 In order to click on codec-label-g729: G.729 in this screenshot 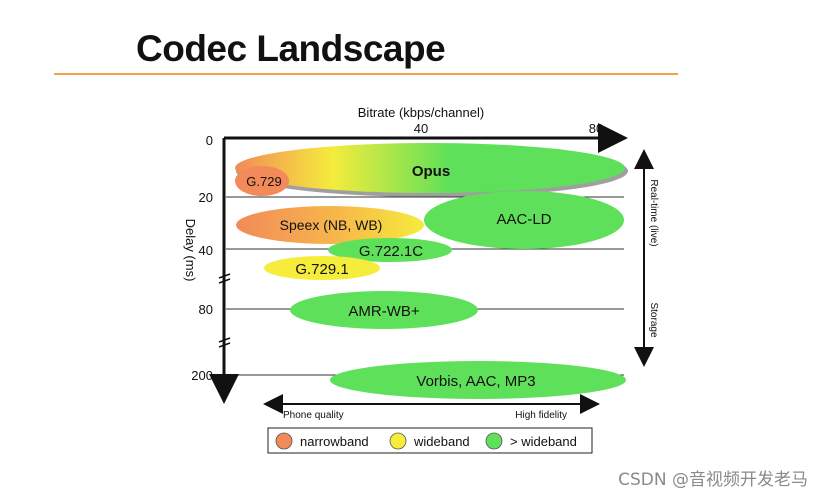, I will do `click(263, 181)`.